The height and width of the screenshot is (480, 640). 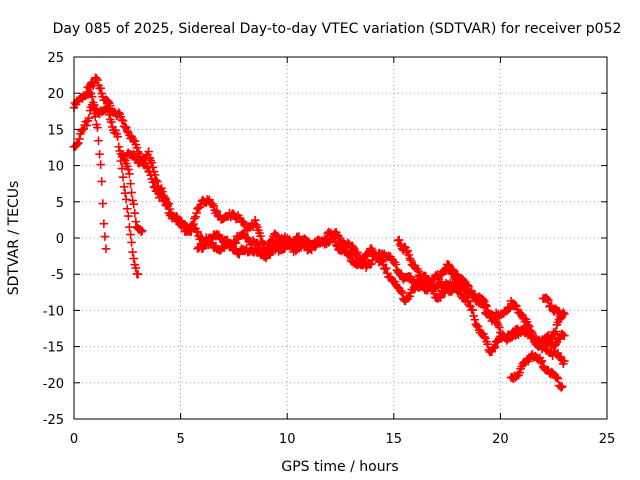 What do you see at coordinates (53, 311) in the screenshot?
I see `y-tick-label: -10` at bounding box center [53, 311].